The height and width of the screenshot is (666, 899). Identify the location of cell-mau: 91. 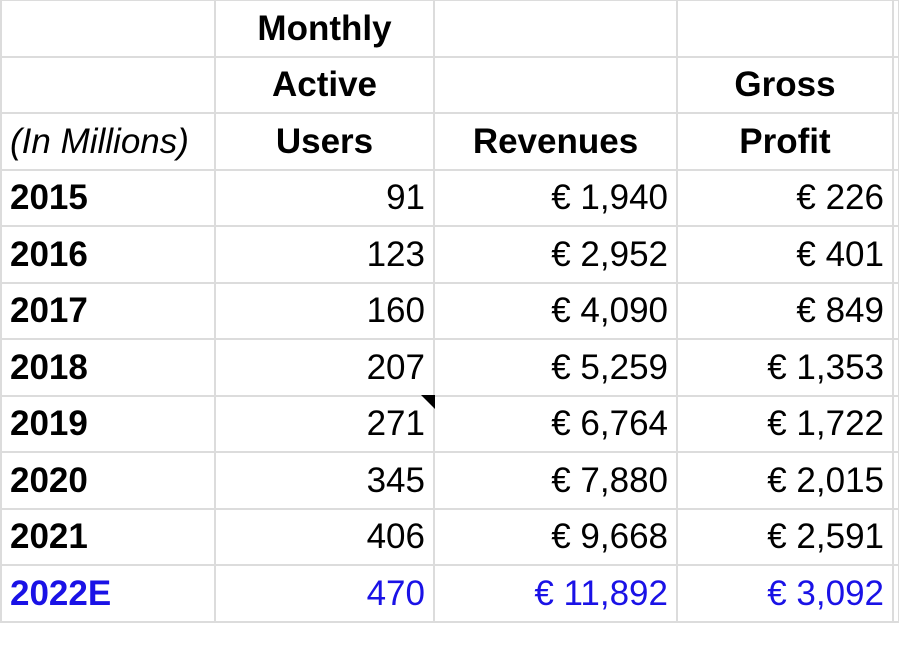
(324, 197).